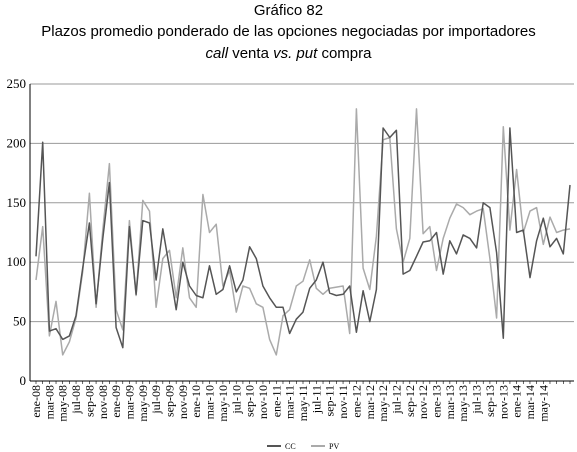  I want to click on x-tick-label: ene-13, so click(437, 401).